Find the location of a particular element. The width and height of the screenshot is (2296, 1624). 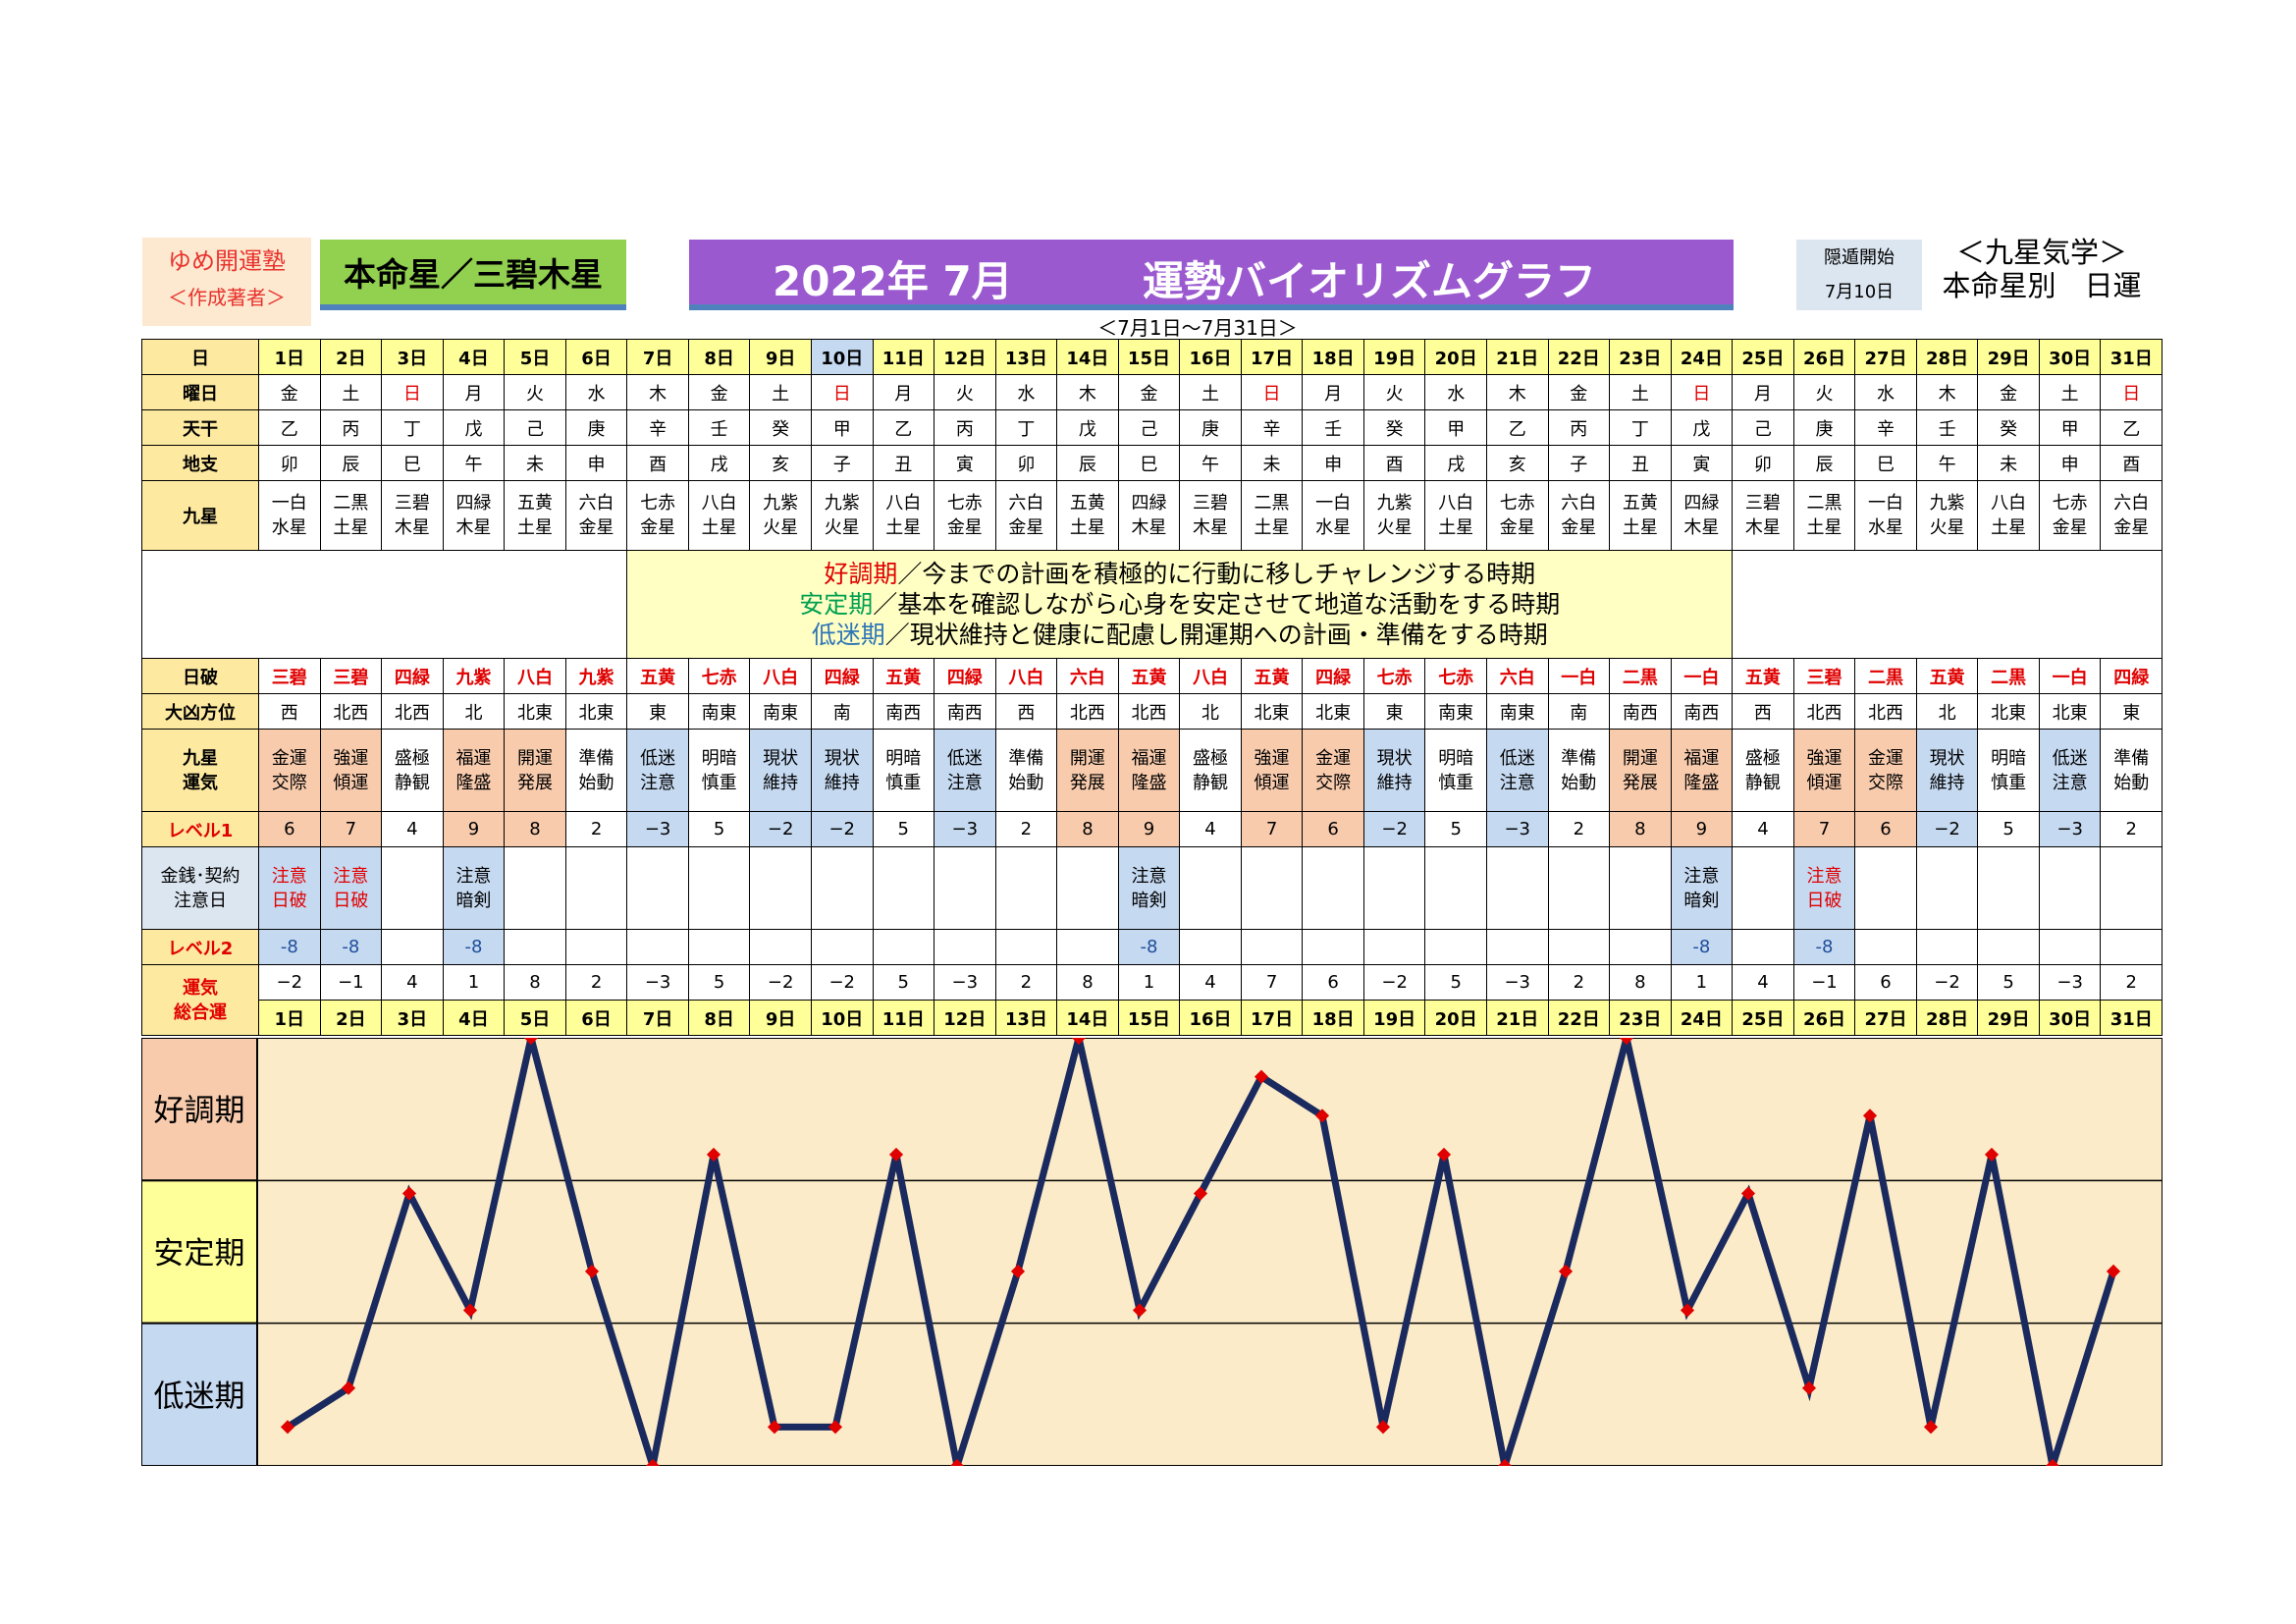

daikyo-cell: 北 is located at coordinates (1947, 711).